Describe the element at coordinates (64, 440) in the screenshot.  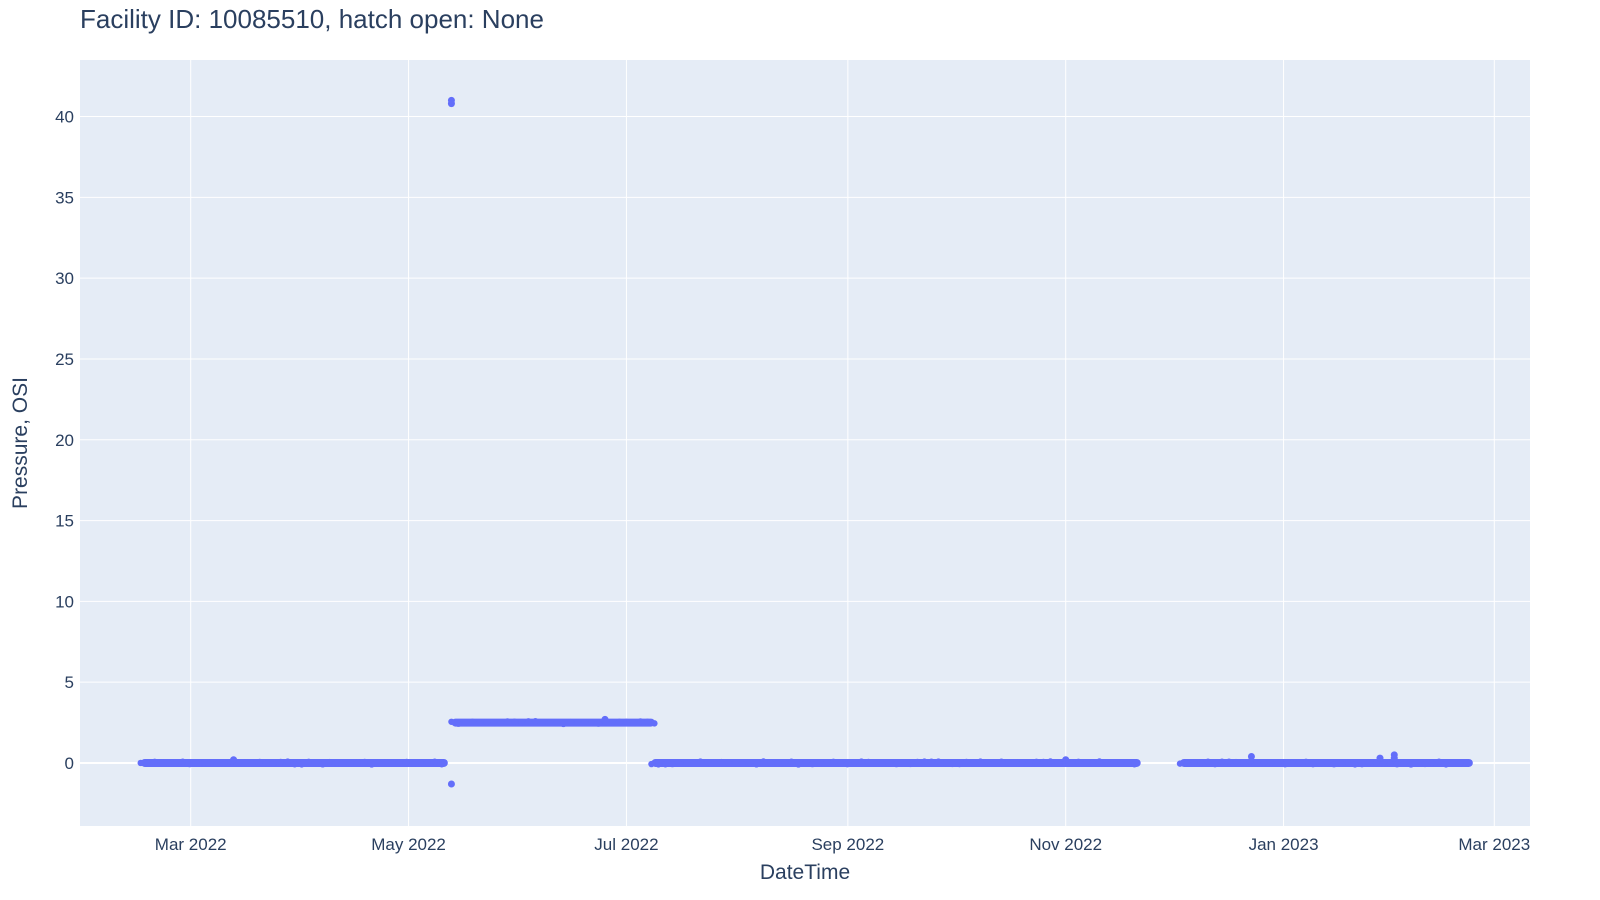
I see `y-tick-label: 20` at that location.